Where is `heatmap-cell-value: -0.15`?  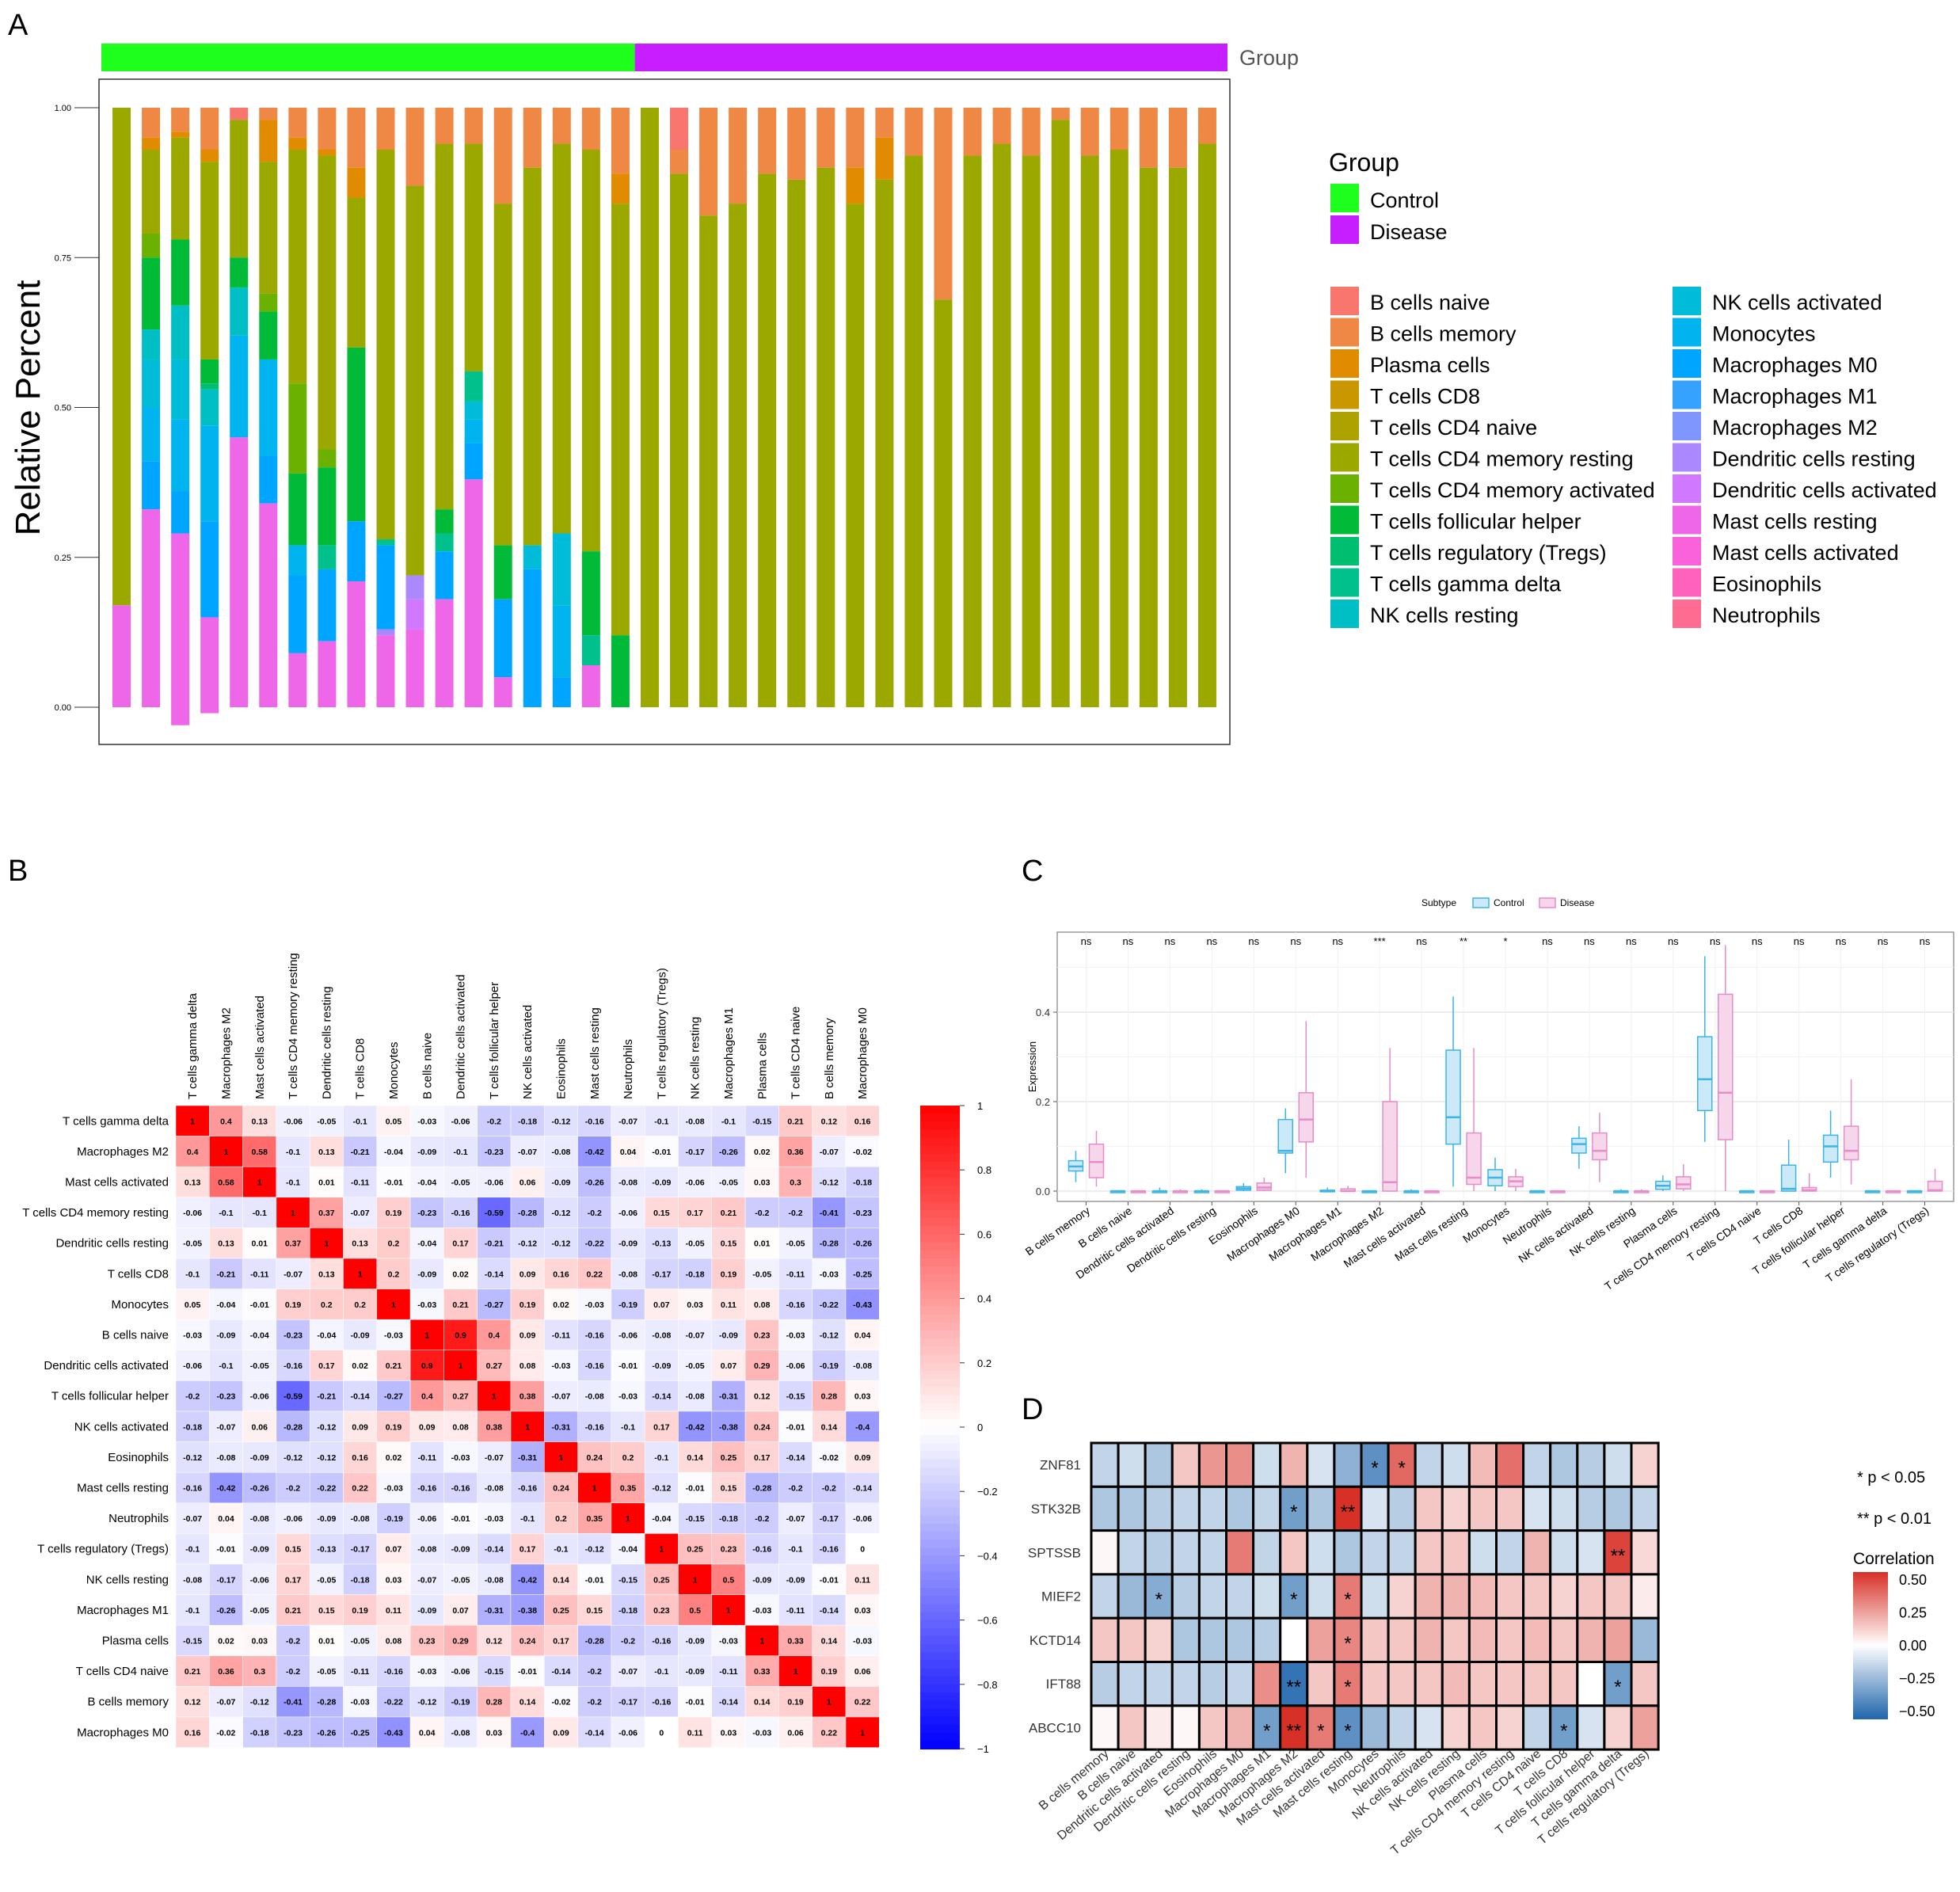 heatmap-cell-value: -0.15 is located at coordinates (192, 1641).